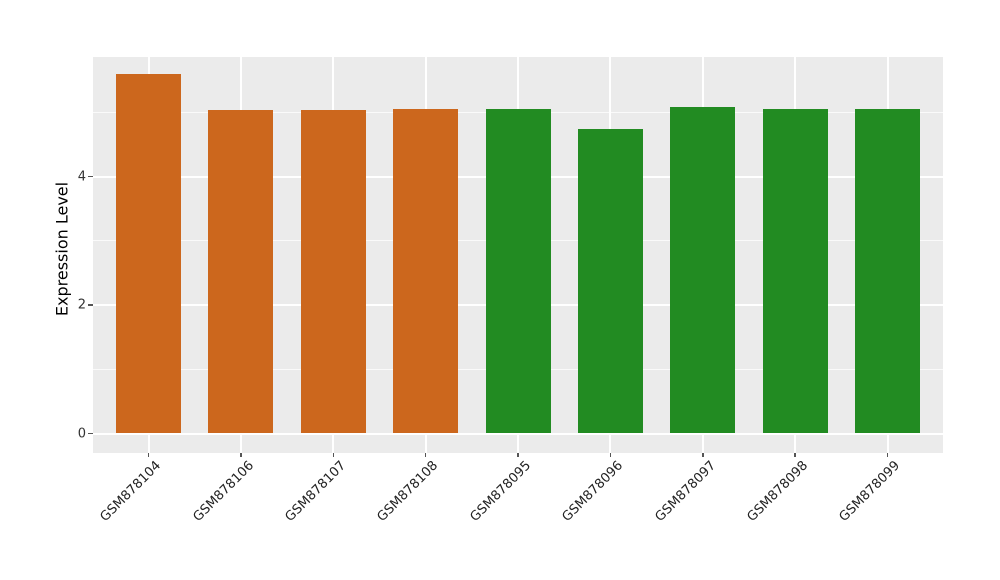 The height and width of the screenshot is (580, 1000). I want to click on y-axis-title: Expression Level, so click(62, 249).